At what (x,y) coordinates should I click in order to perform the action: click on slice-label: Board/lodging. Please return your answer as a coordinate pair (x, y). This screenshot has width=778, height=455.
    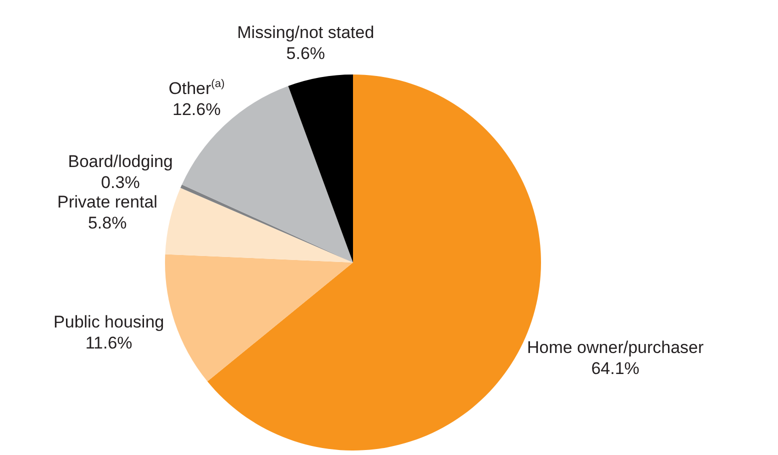
    Looking at the image, I should click on (120, 162).